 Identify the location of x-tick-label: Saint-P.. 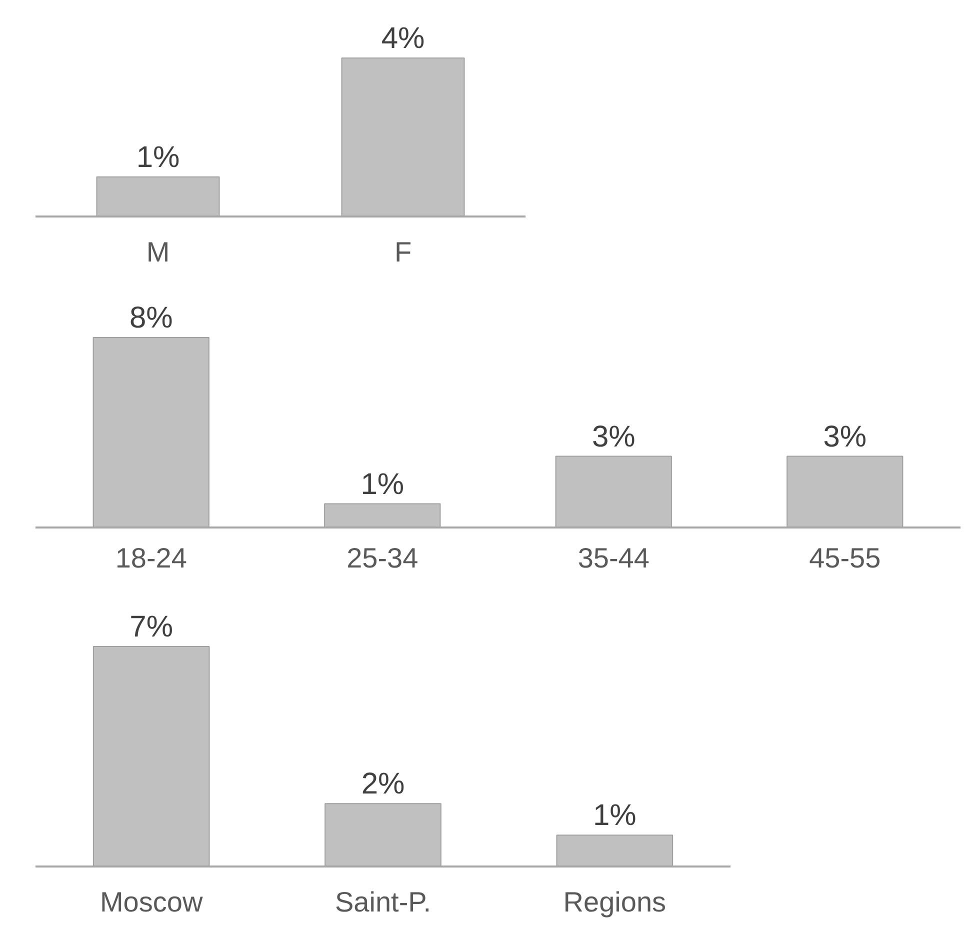
(383, 902).